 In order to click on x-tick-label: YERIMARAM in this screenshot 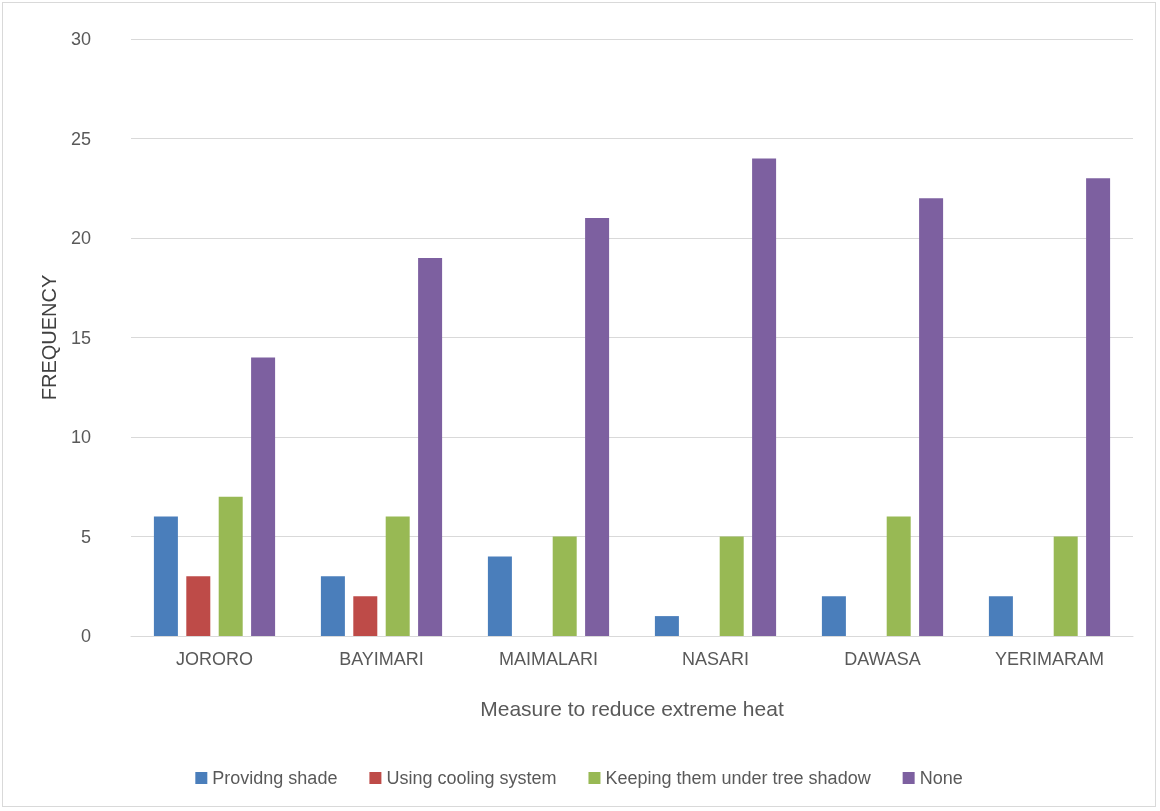, I will do `click(1049, 659)`.